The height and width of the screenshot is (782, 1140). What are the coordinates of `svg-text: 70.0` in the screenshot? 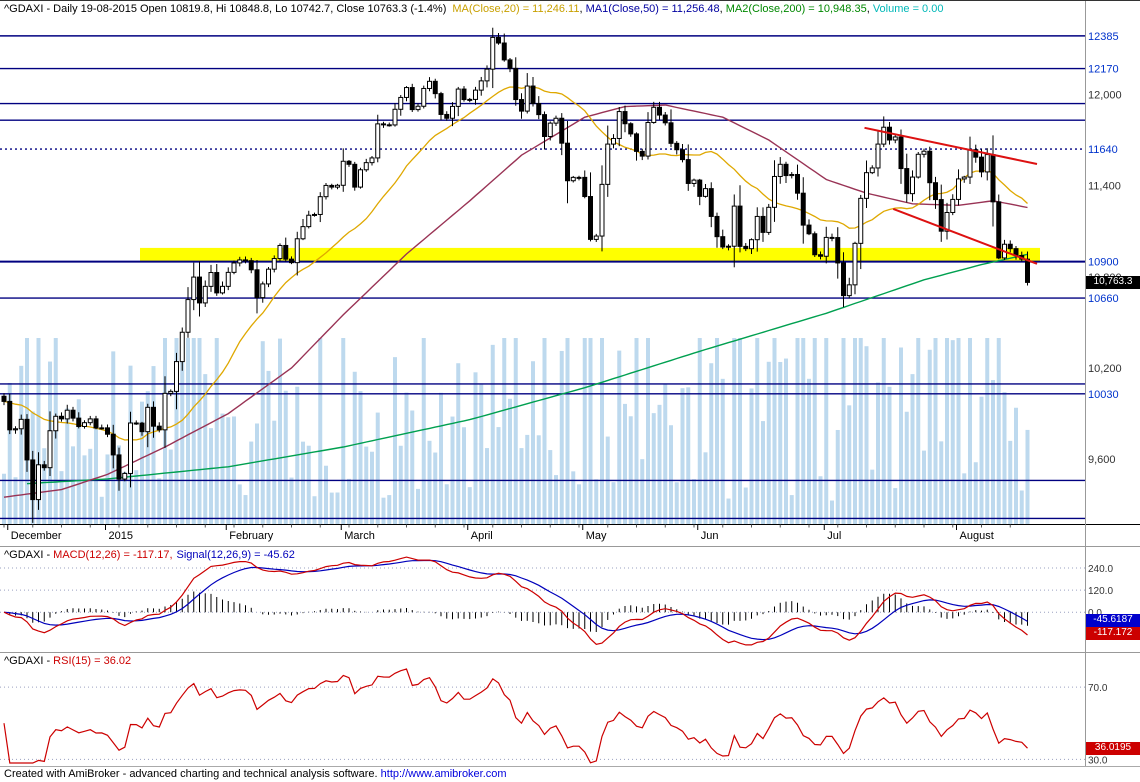 It's located at (1098, 688).